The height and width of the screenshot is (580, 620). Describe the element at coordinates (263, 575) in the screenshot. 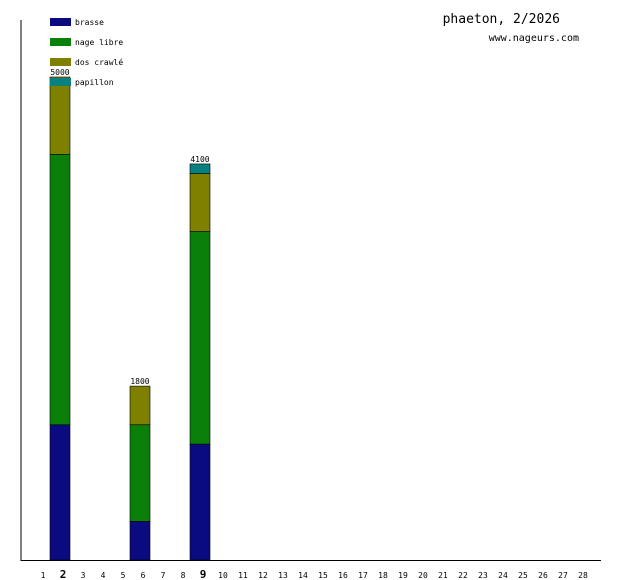

I see `x-tick-12: 12` at that location.